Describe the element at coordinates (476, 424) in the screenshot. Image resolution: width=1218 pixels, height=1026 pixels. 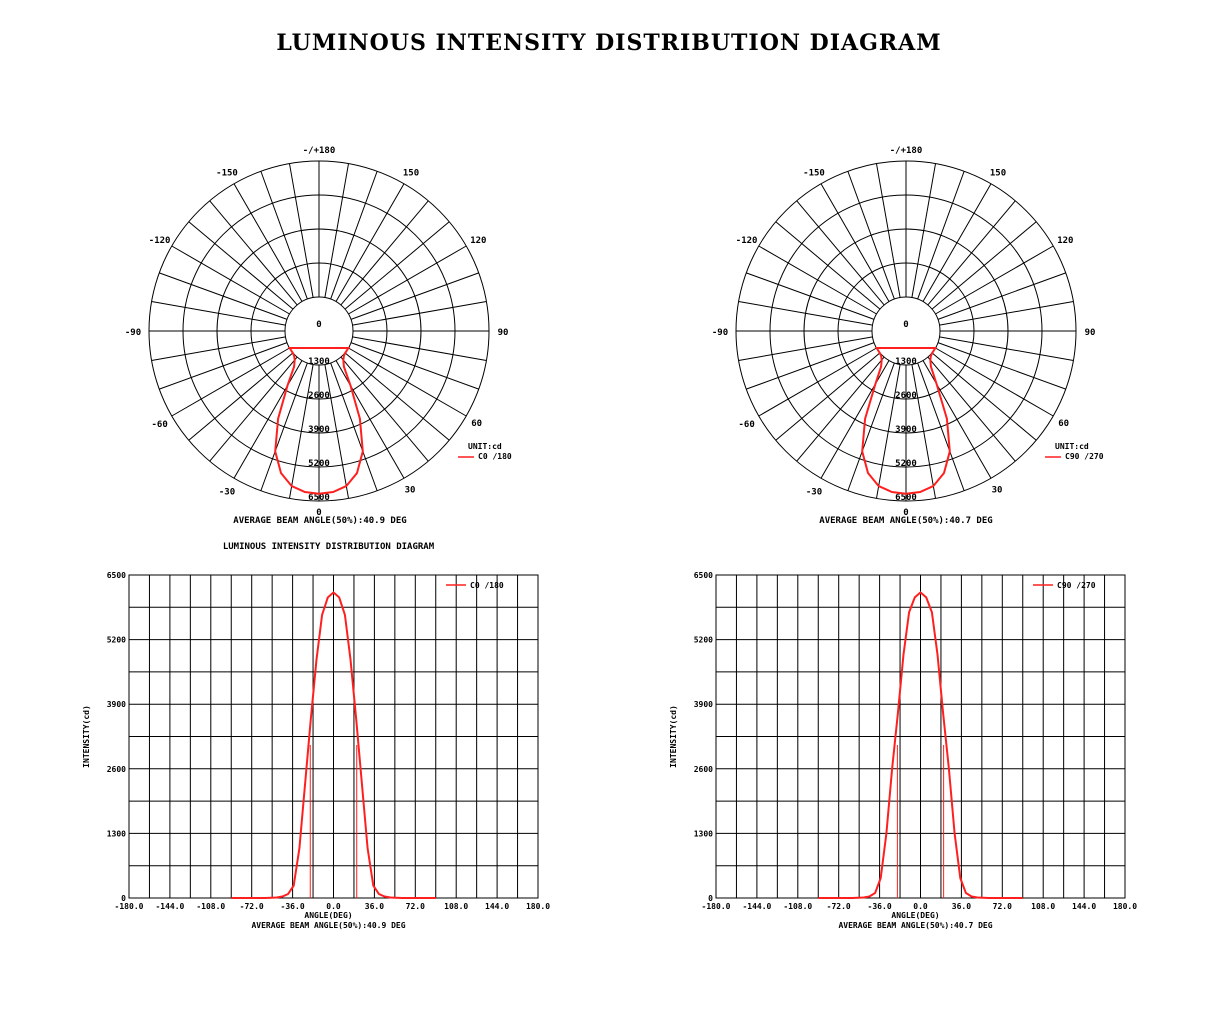
I see `angle-label: 60` at that location.